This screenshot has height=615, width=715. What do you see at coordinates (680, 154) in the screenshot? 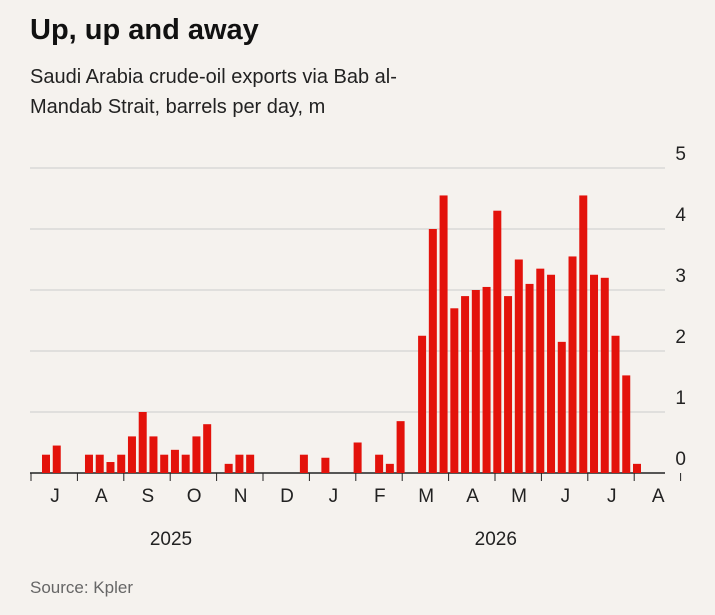
I see `y-tick-label: 5` at bounding box center [680, 154].